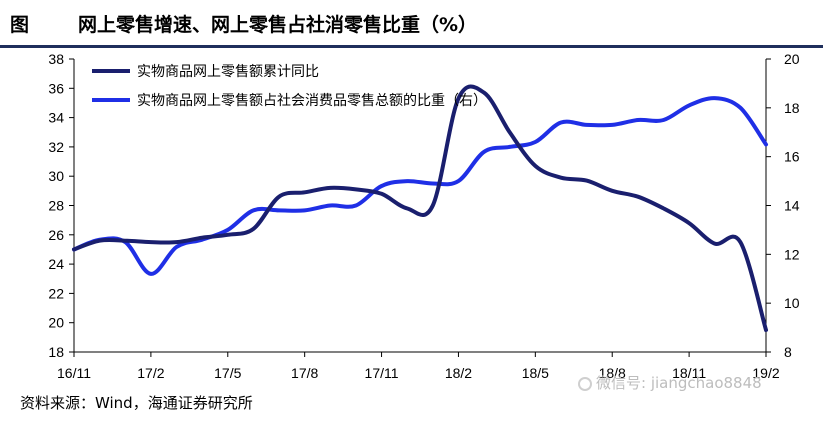 This screenshot has width=823, height=424. Describe the element at coordinates (679, 383) in the screenshot. I see `watermark-text: 微信号: jiangchao8848` at that location.